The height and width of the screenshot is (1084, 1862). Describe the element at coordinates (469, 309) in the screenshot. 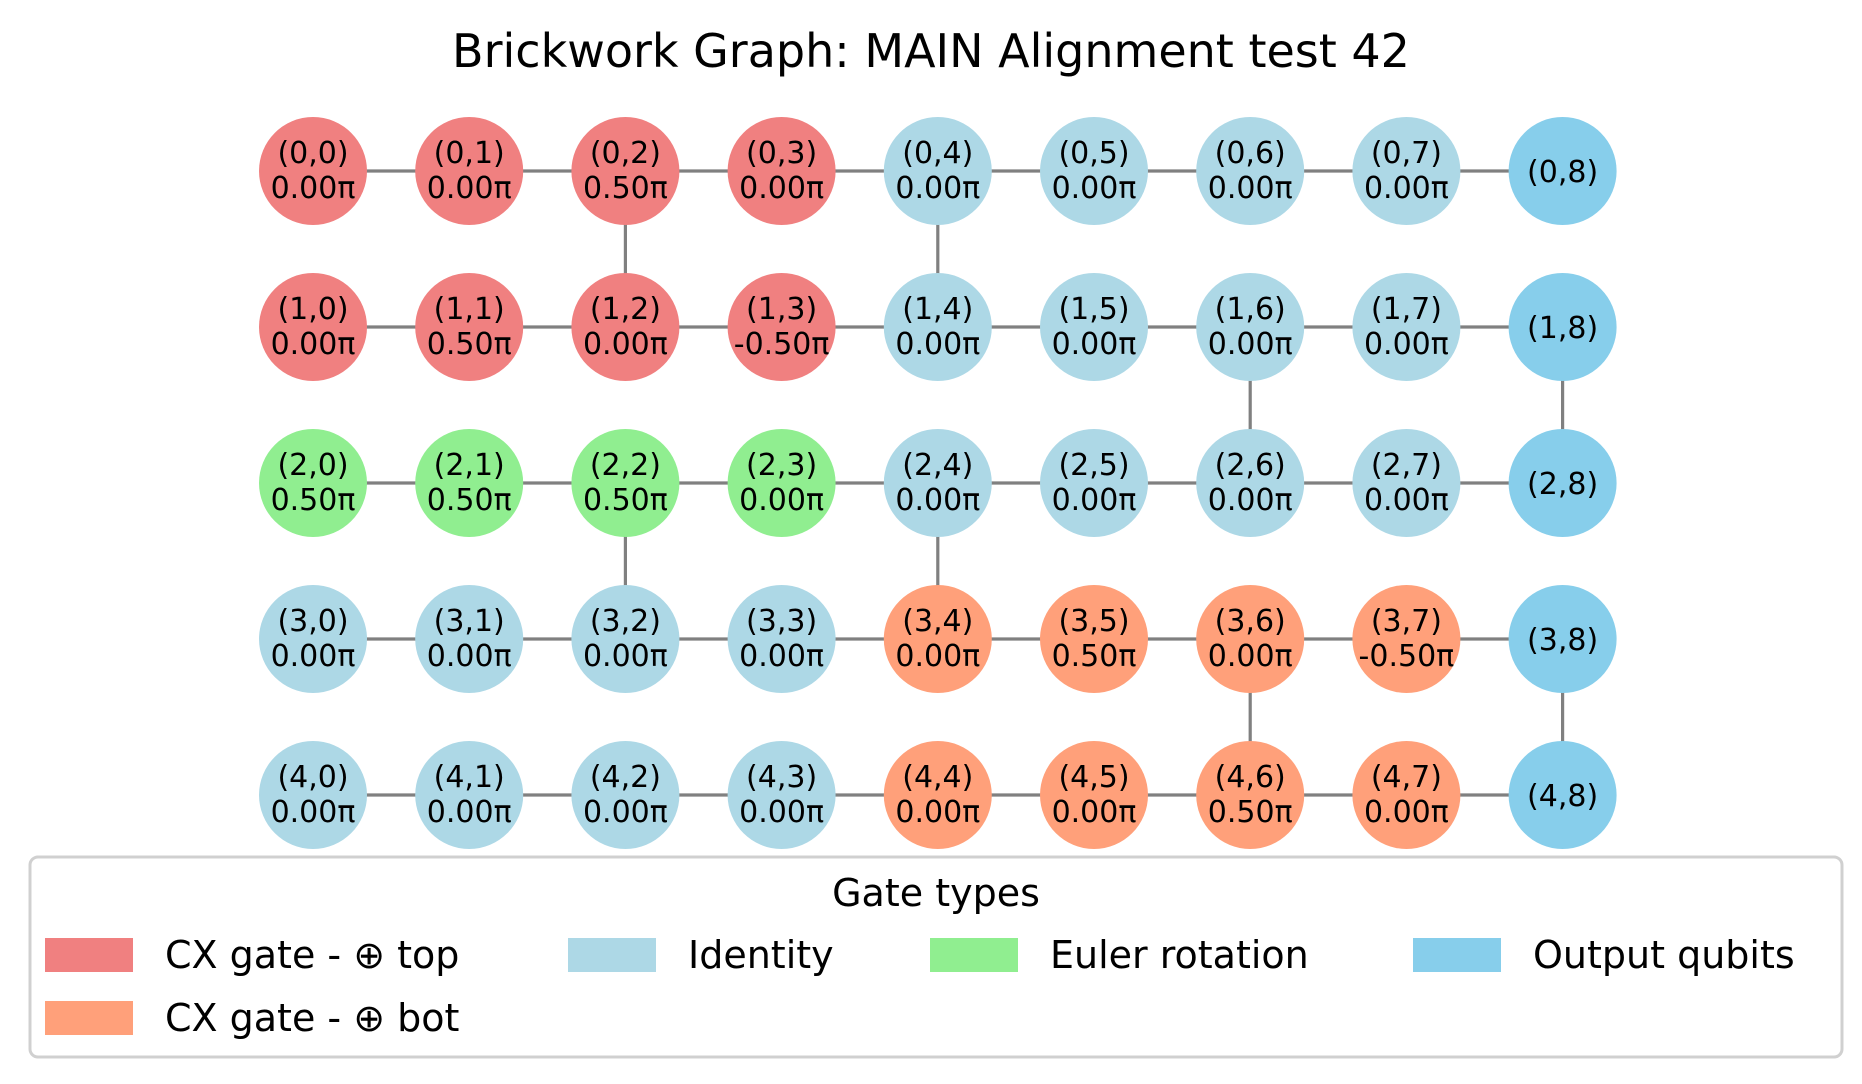

I see `node-id-label: (1,1)` at that location.